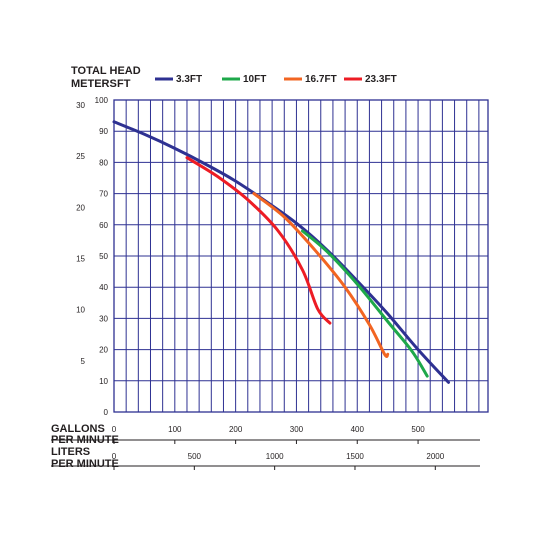 This screenshot has height=533, width=533. Describe the element at coordinates (94, 84) in the screenshot. I see `y-title-meters: METERS` at that location.